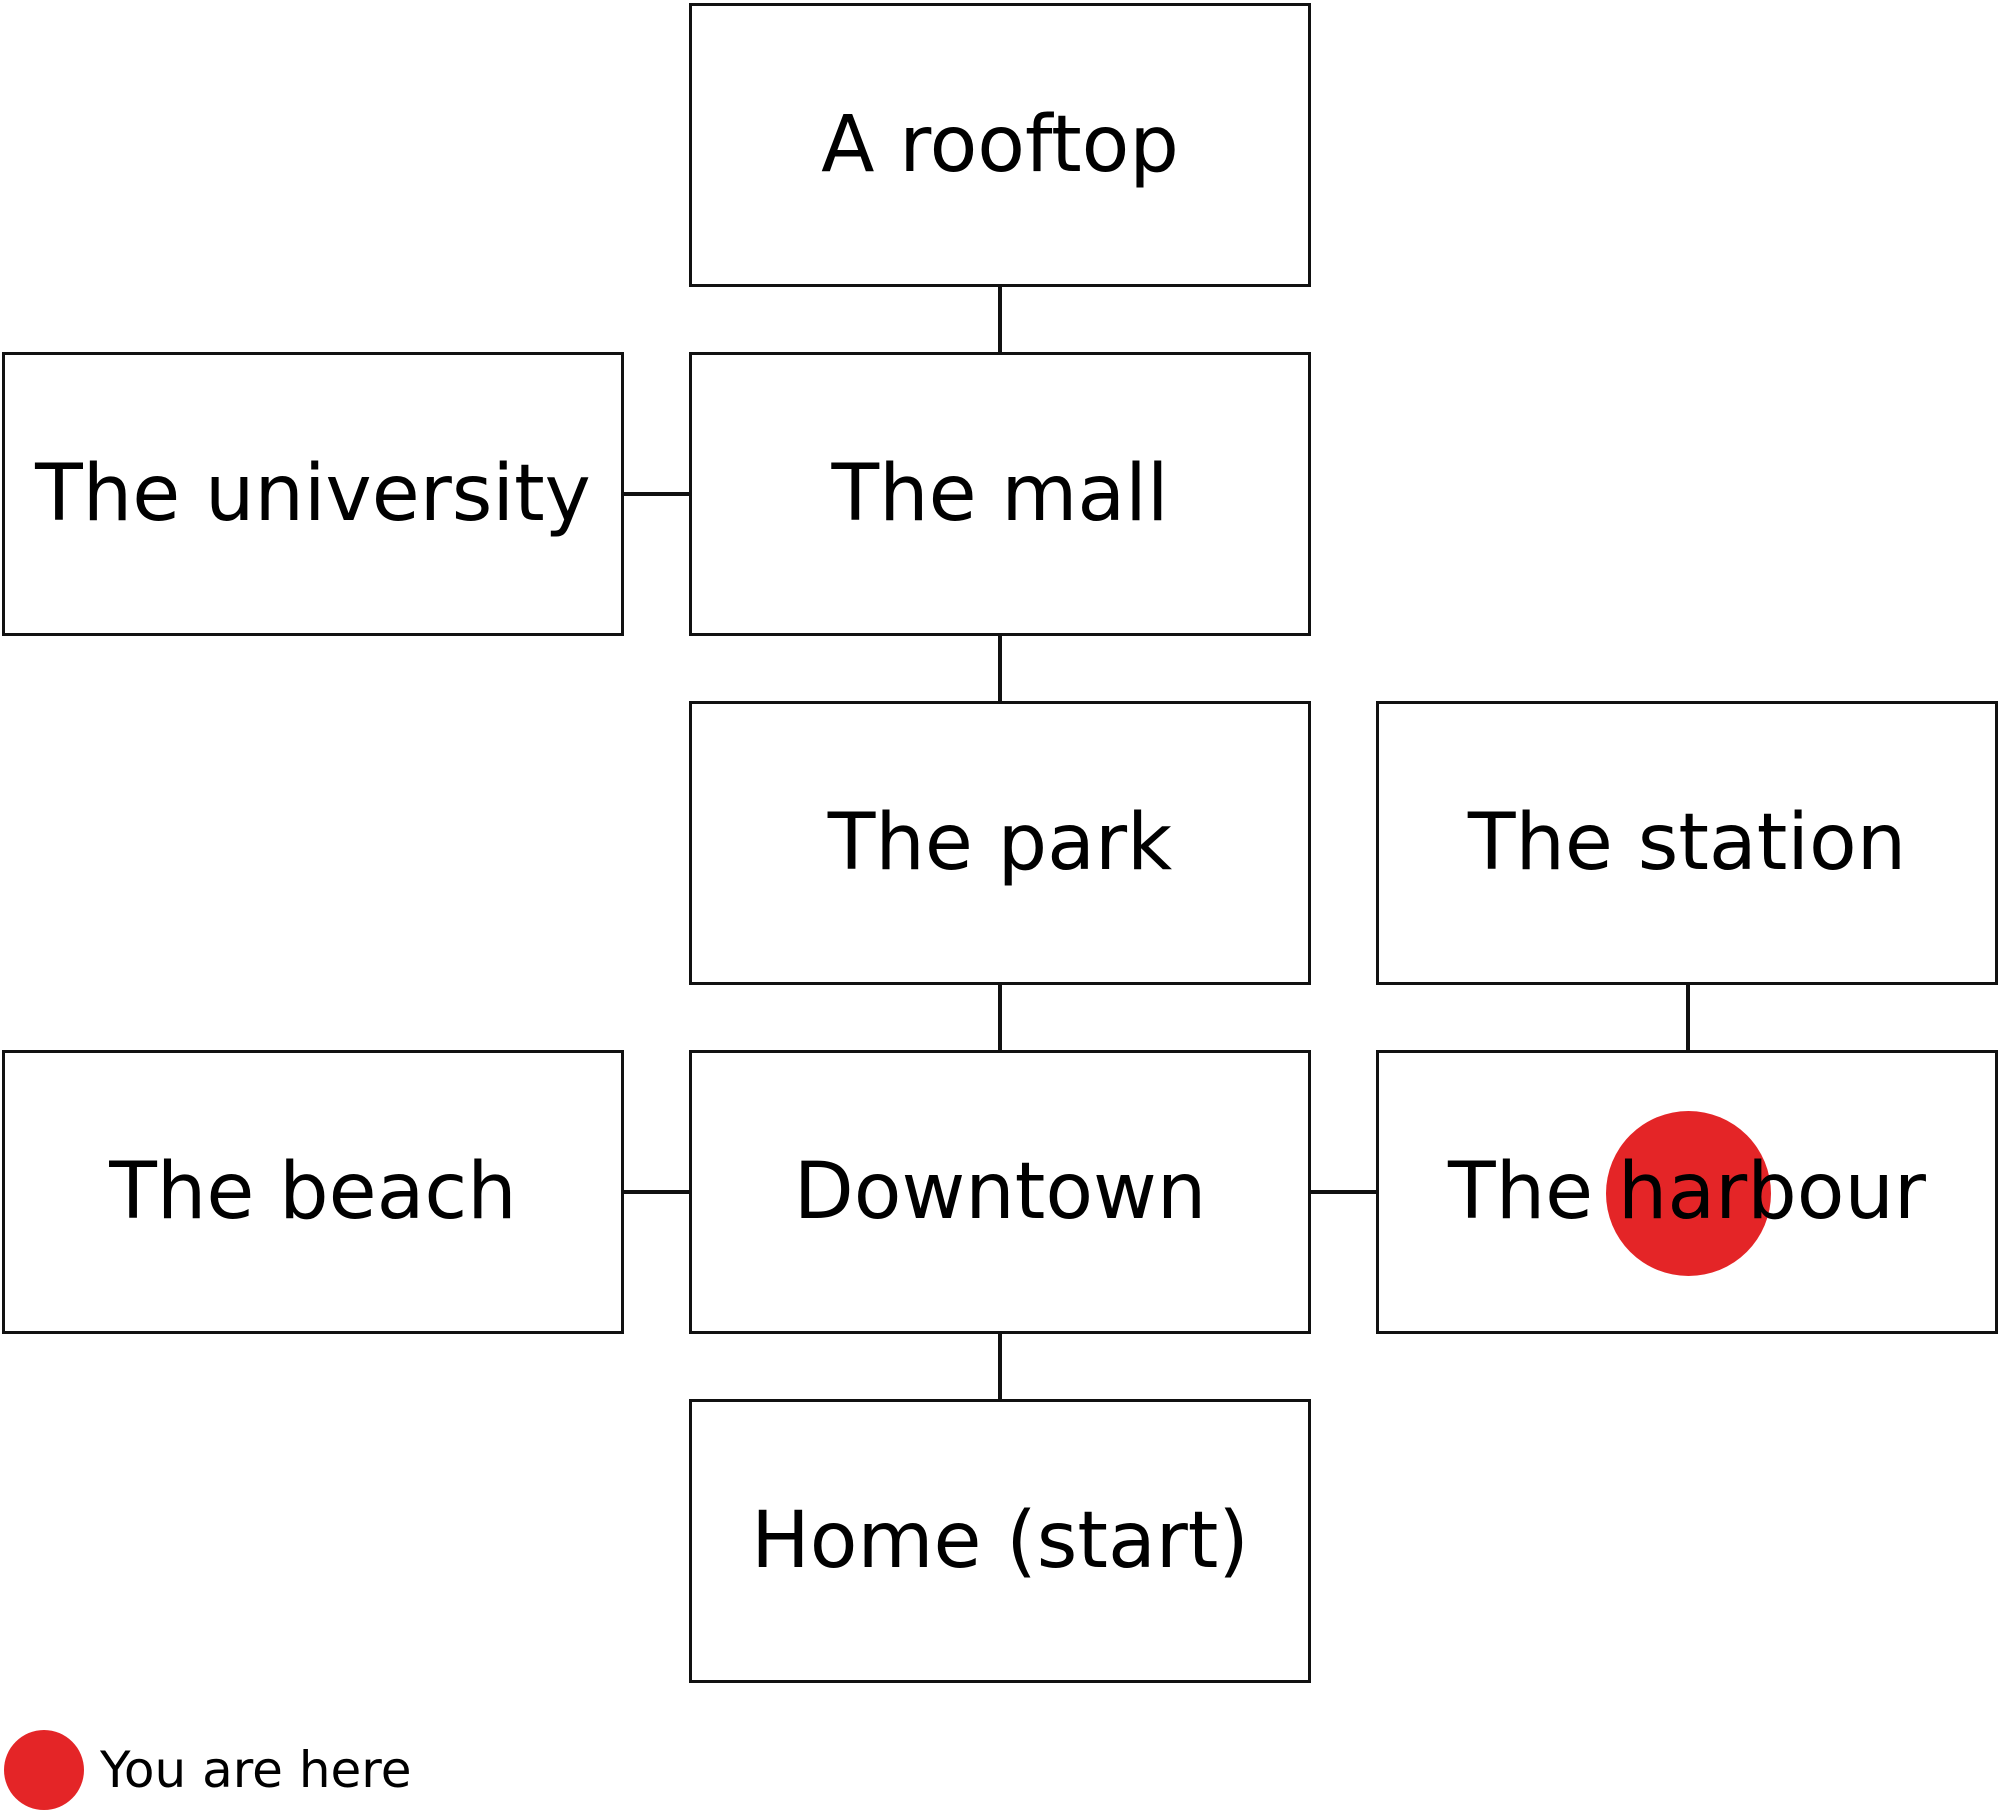 This screenshot has width=2000, height=1812. I want to click on edge-station-harbour, so click(1688, 1017).